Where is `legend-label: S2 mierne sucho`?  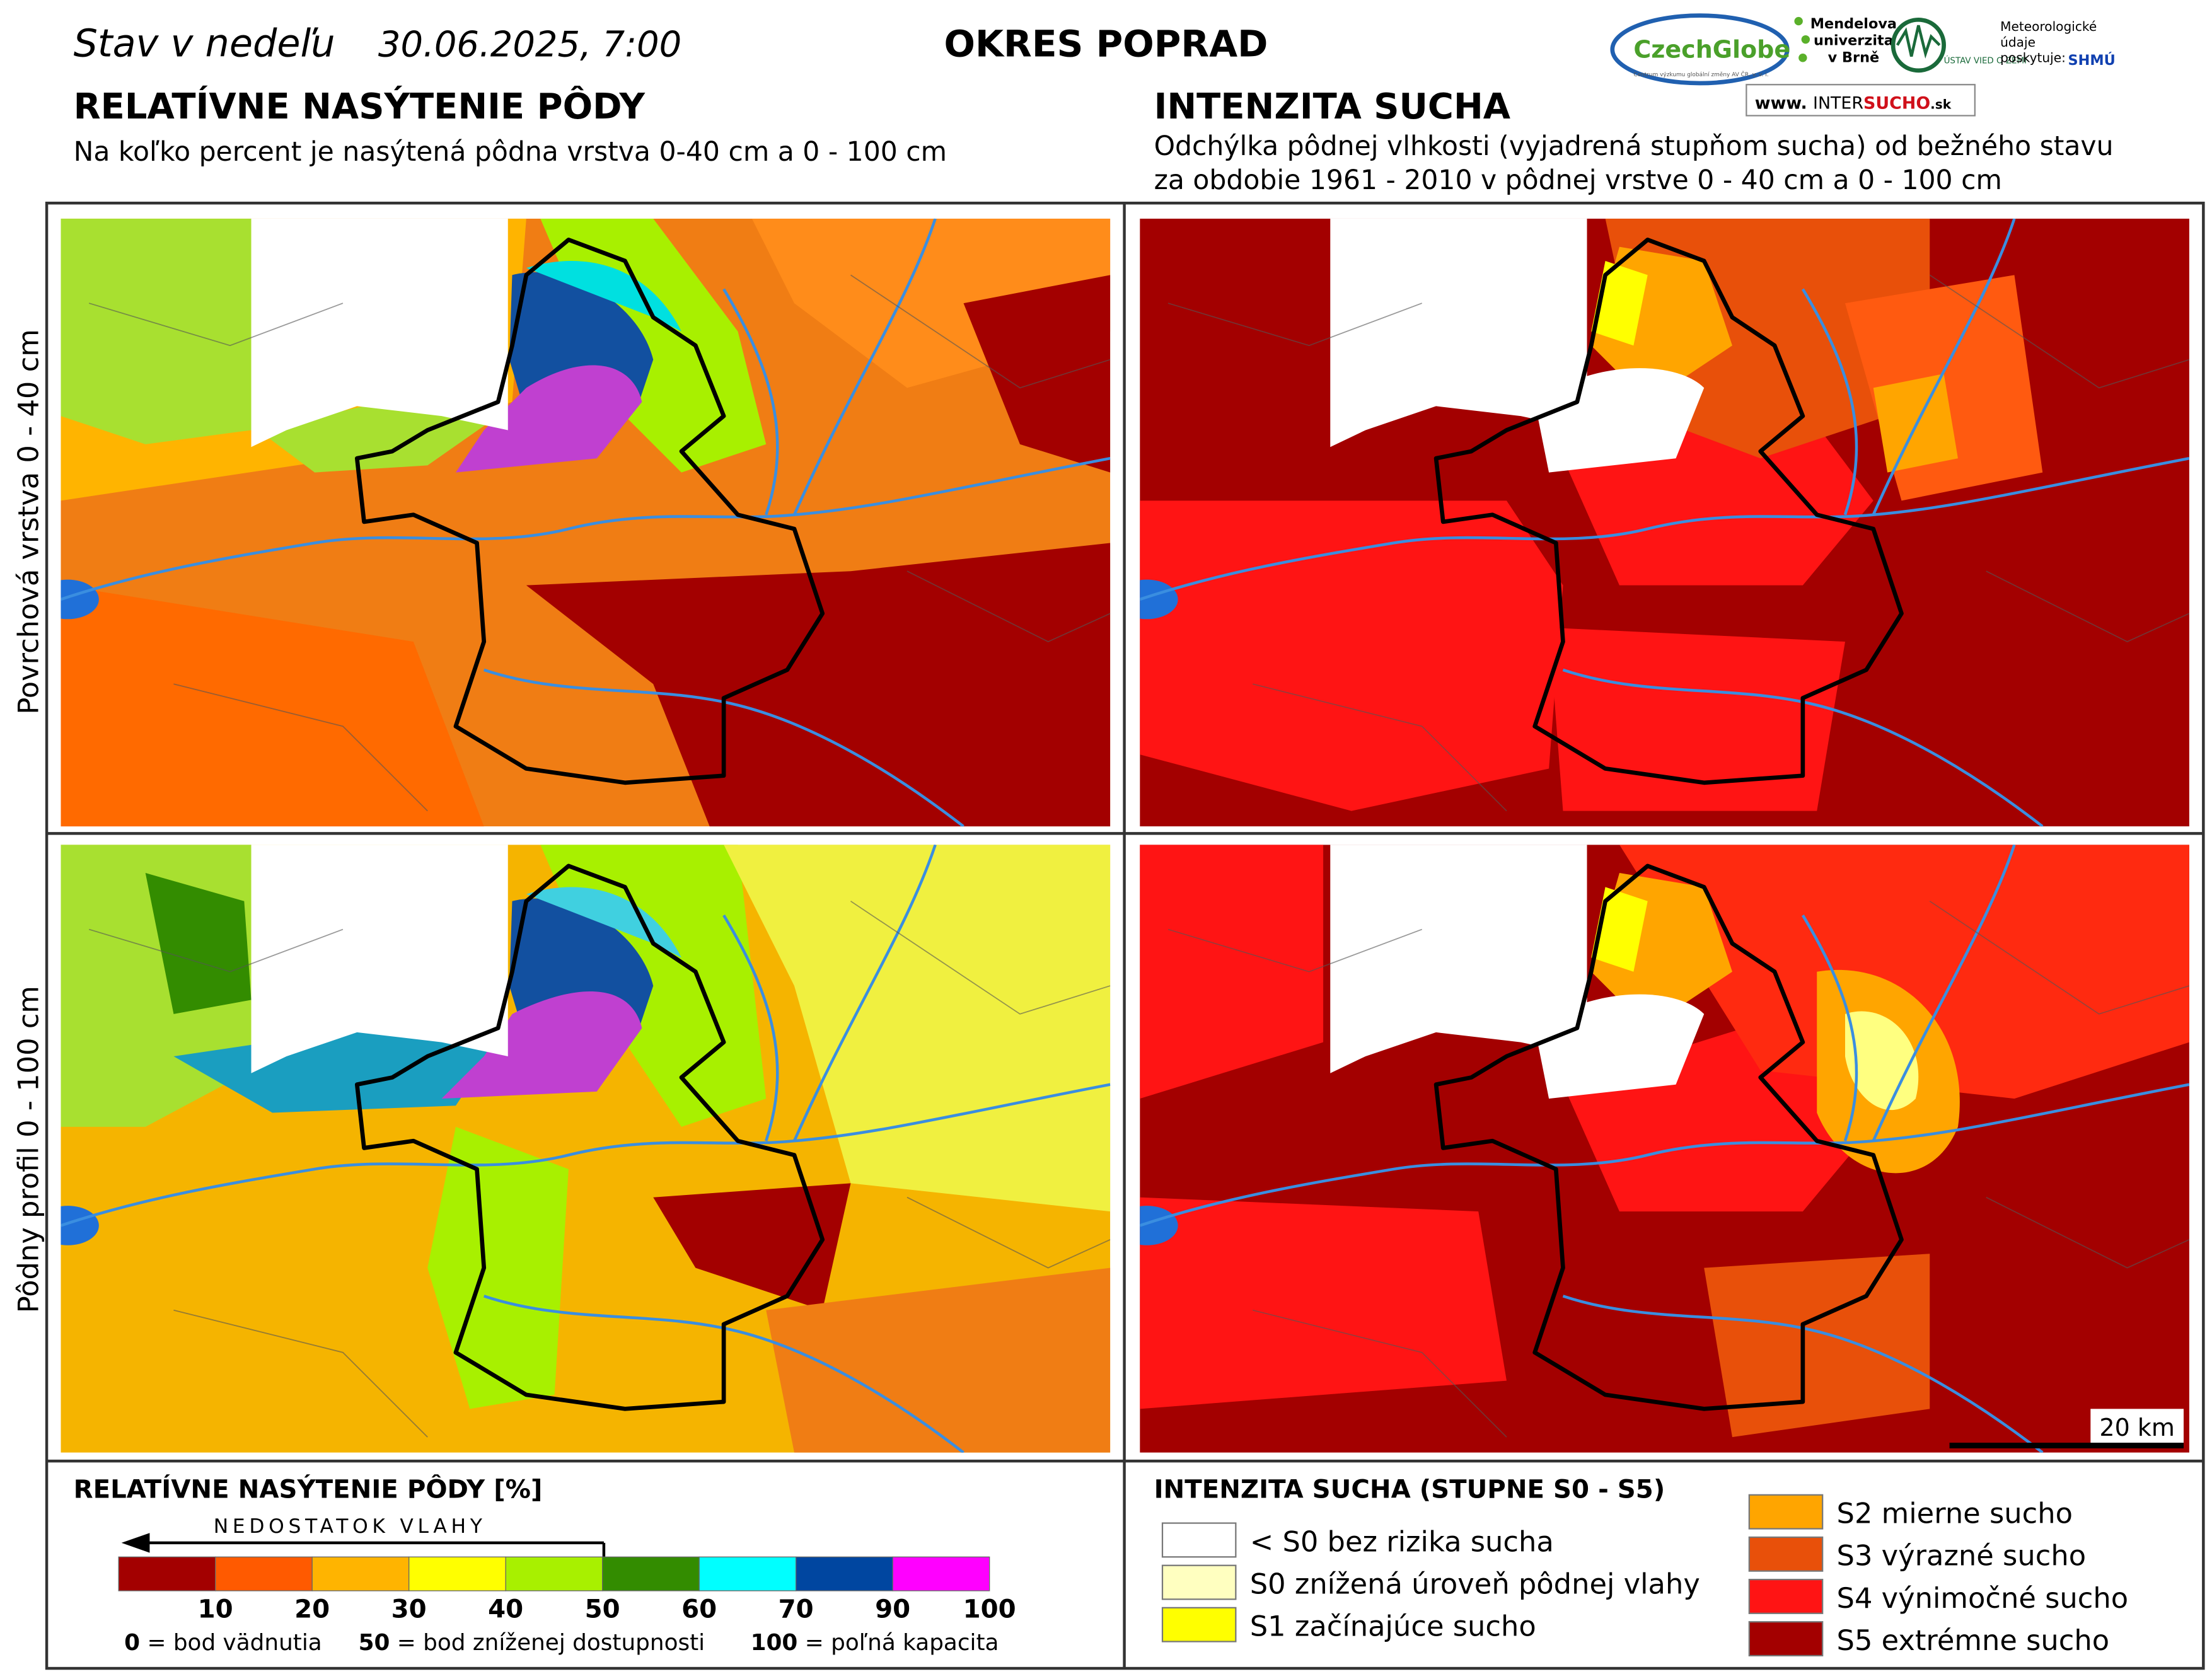
legend-label: S2 mierne sucho is located at coordinates (1955, 1513).